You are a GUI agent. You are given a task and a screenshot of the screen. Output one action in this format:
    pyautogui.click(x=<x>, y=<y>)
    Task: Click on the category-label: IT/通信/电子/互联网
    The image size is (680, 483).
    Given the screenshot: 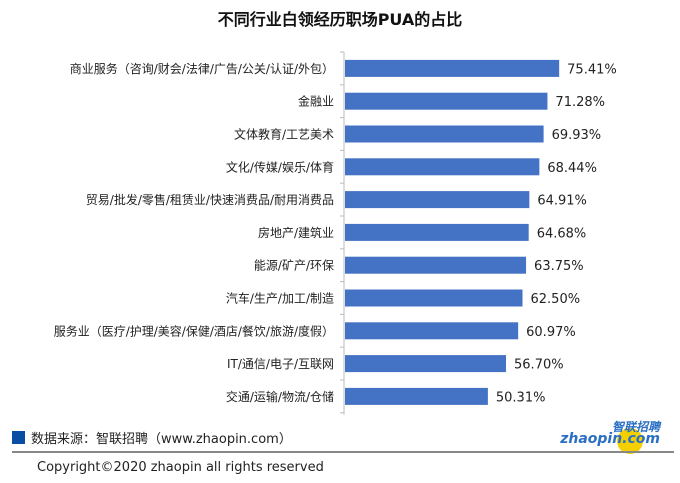 What is the action you would take?
    pyautogui.click(x=280, y=364)
    